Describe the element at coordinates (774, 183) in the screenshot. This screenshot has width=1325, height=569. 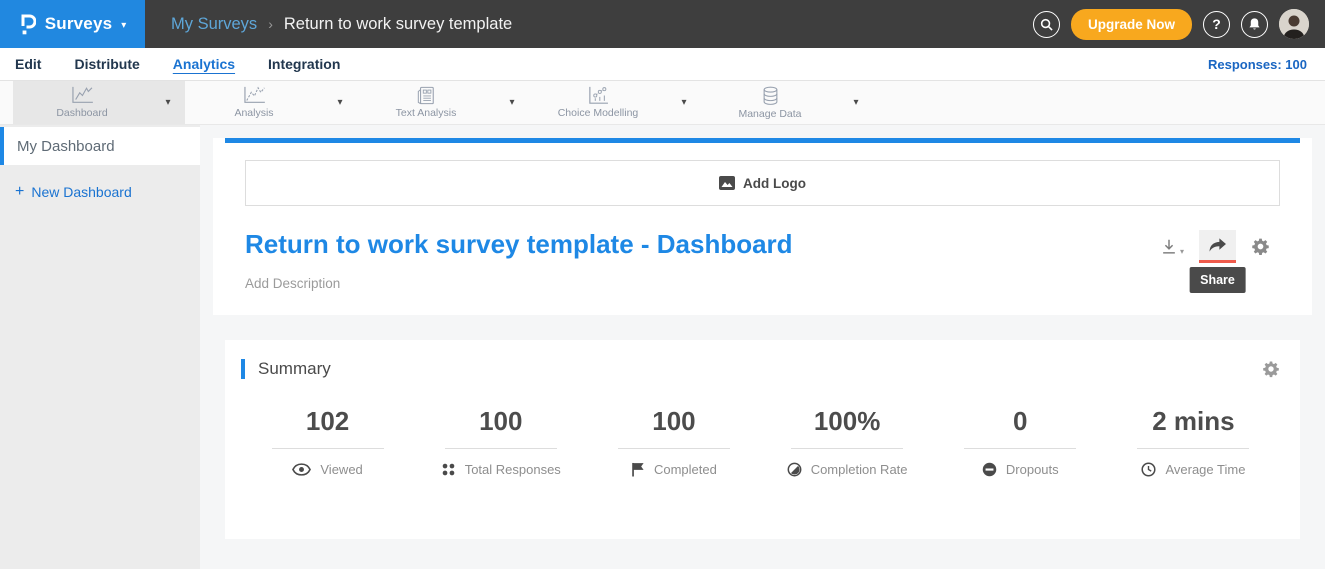
I see `add-logo-label: Add Logo` at that location.